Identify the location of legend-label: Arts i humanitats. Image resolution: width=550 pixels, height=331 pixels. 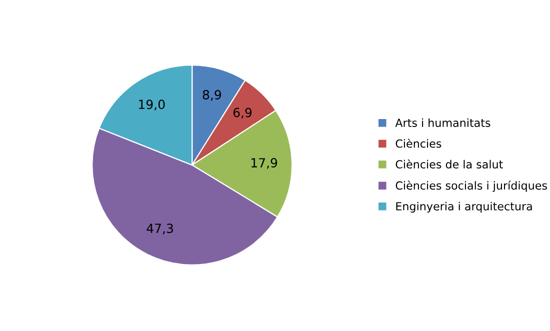
(442, 122).